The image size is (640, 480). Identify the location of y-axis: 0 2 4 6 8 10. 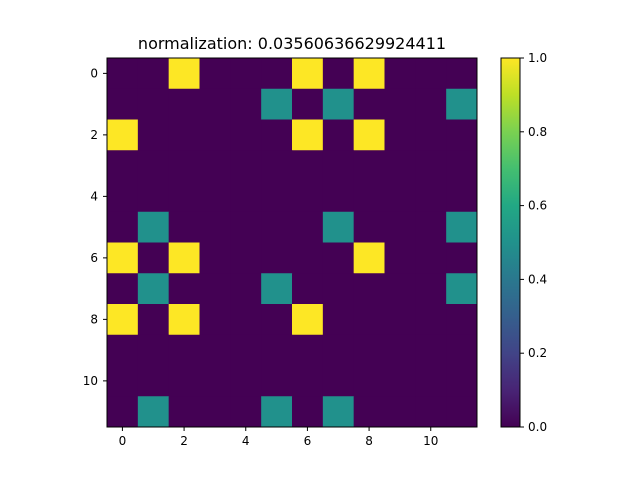
(95, 227).